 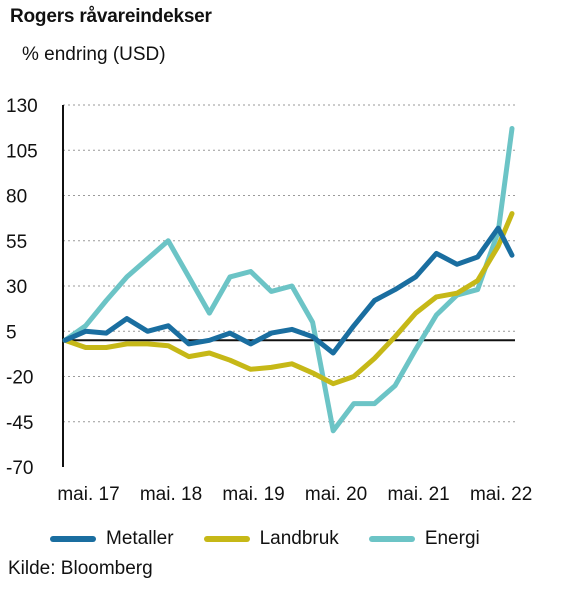 I want to click on legend-label: Landbruk, so click(x=299, y=538).